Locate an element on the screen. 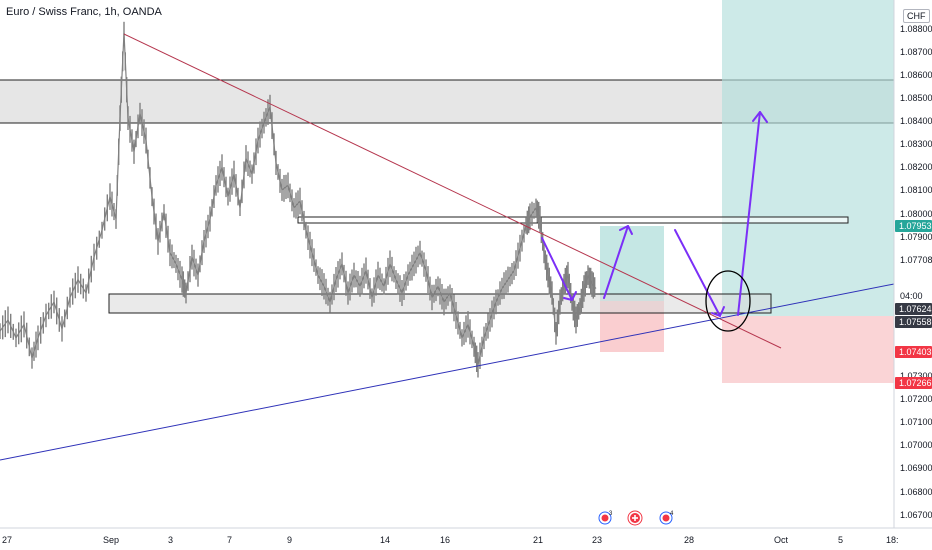 The height and width of the screenshot is (550, 932). price-tag: 1.07403 is located at coordinates (913, 352).